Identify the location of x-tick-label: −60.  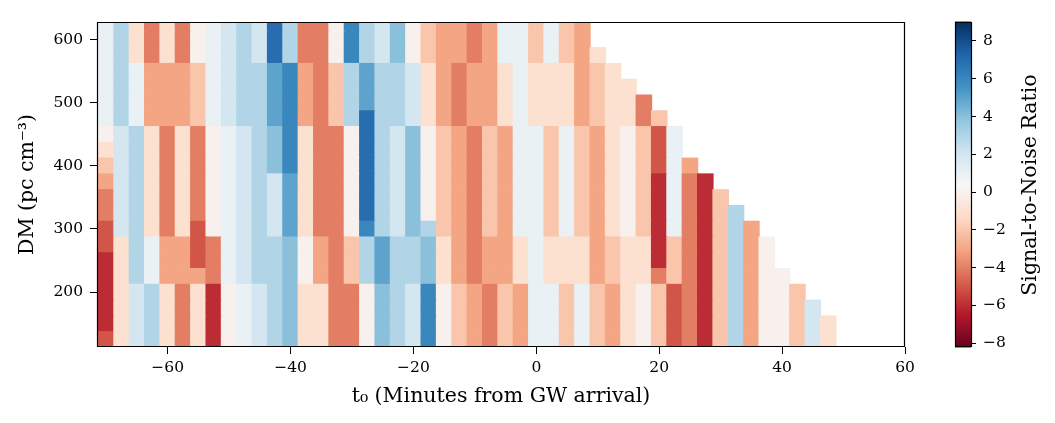
(168, 367).